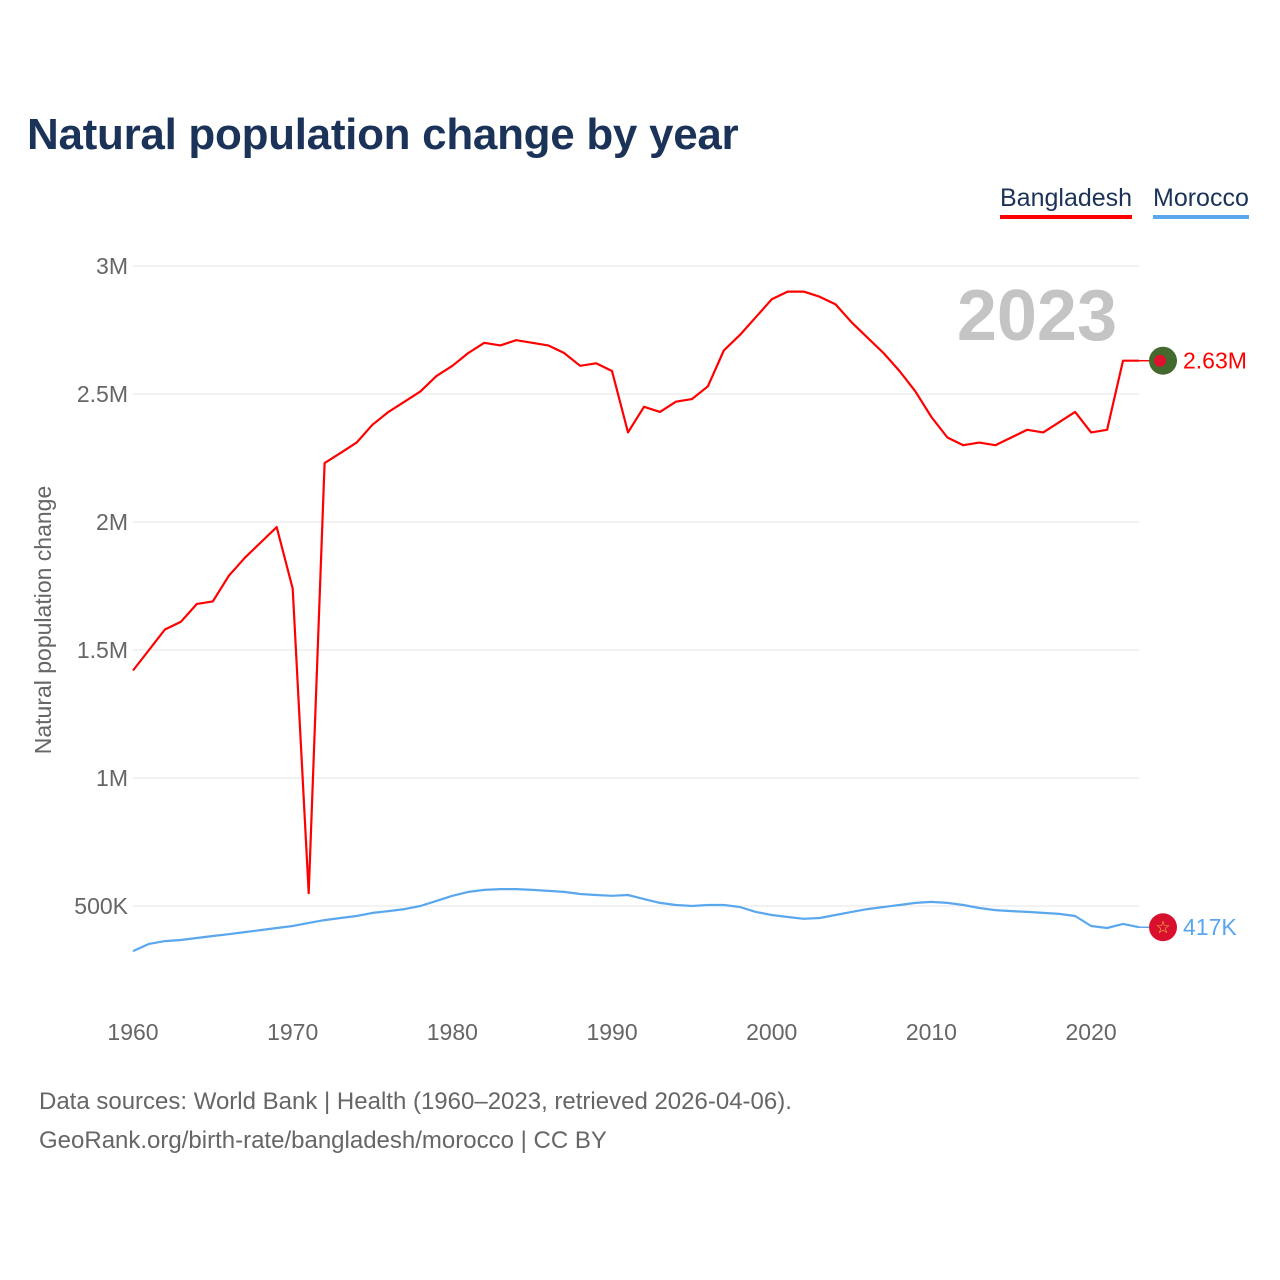  Describe the element at coordinates (112, 778) in the screenshot. I see `y-tick-label: 1M` at that location.